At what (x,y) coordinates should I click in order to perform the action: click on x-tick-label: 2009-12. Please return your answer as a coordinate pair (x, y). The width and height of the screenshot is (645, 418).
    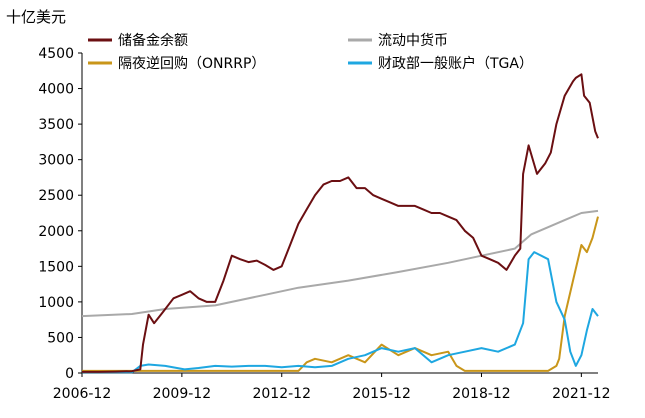
    Looking at the image, I should click on (182, 394).